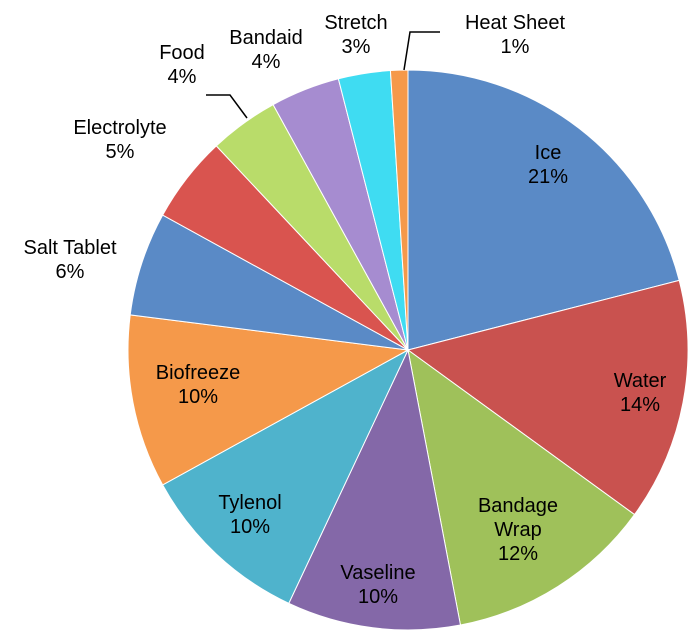 The height and width of the screenshot is (632, 689). Describe the element at coordinates (70, 272) in the screenshot. I see `value-label: 6%` at that location.